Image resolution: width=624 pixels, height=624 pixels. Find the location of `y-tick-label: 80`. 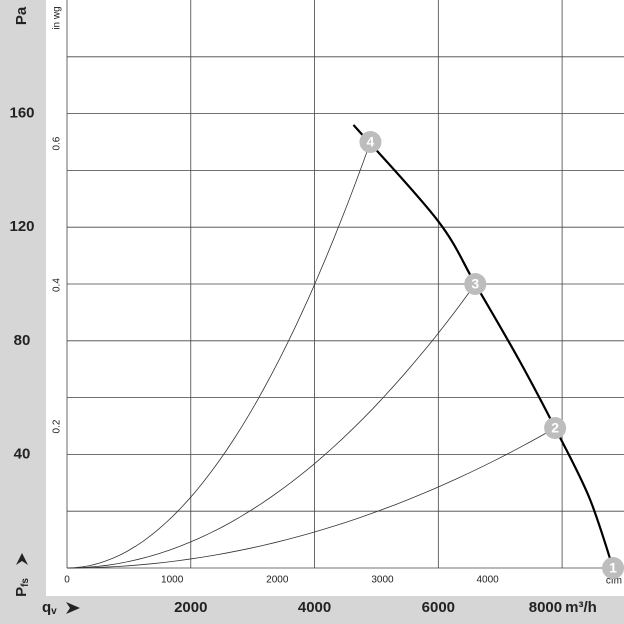

y-tick-label: 80 is located at coordinates (22, 340).